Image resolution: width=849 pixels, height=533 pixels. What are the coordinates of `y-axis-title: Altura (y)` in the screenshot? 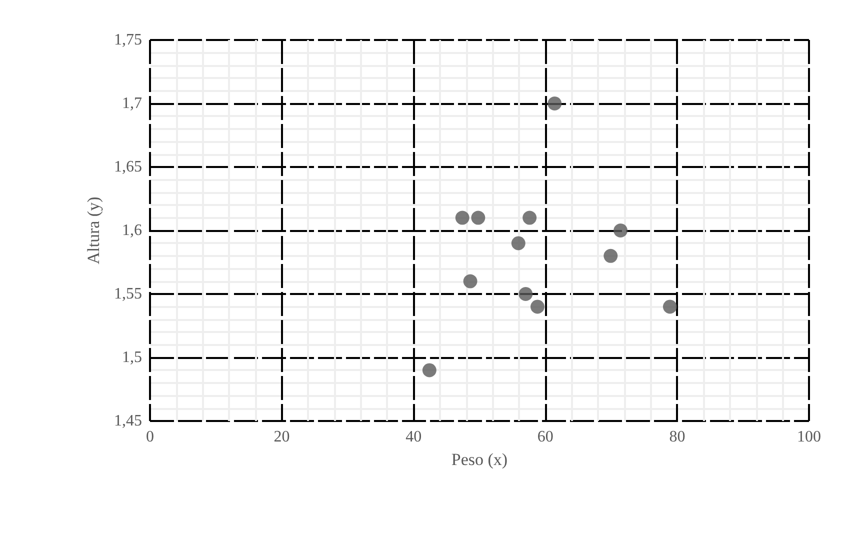 It's located at (93, 230).